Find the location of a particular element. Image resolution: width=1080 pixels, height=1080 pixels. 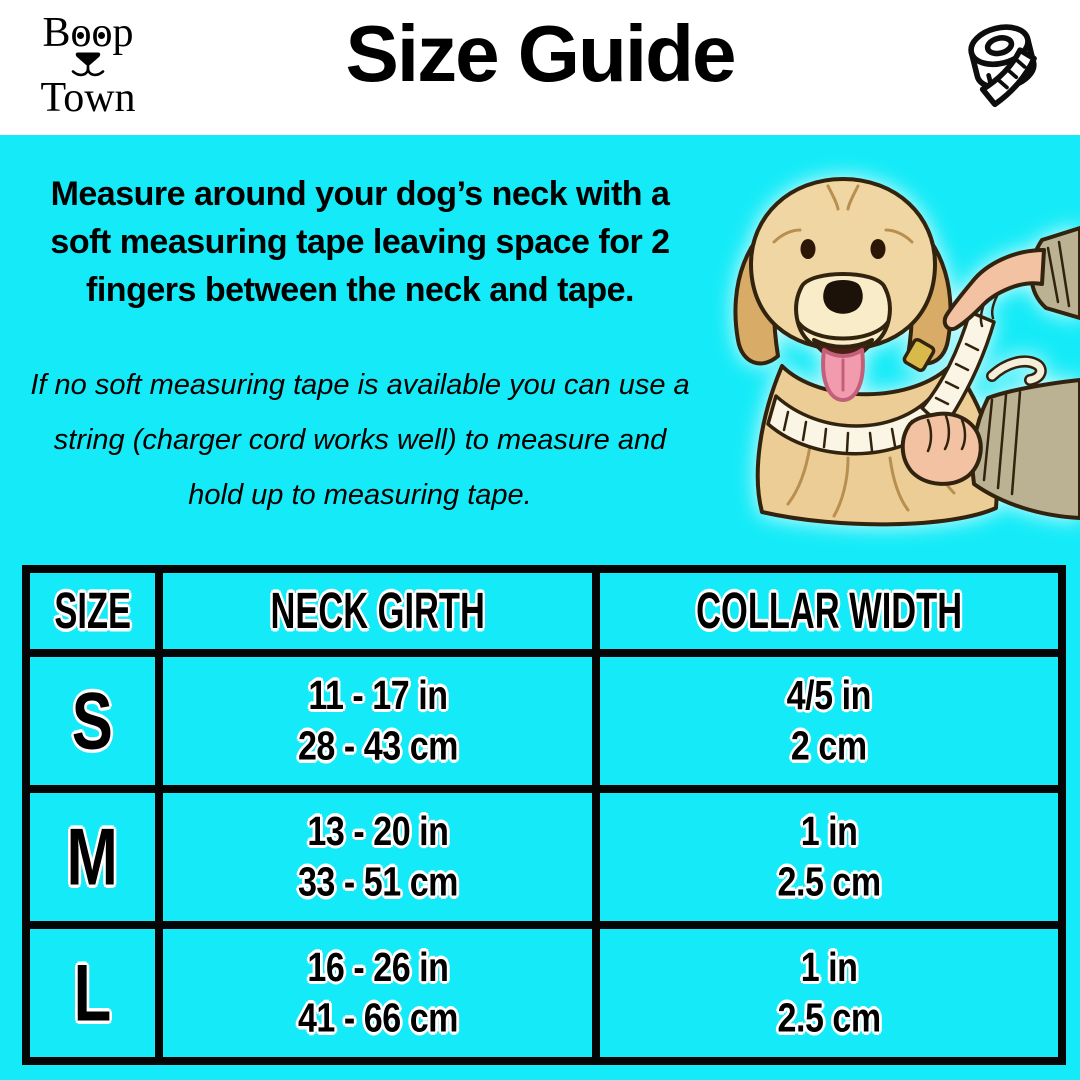

note-line: hold up to measuring tape. is located at coordinates (360, 495).